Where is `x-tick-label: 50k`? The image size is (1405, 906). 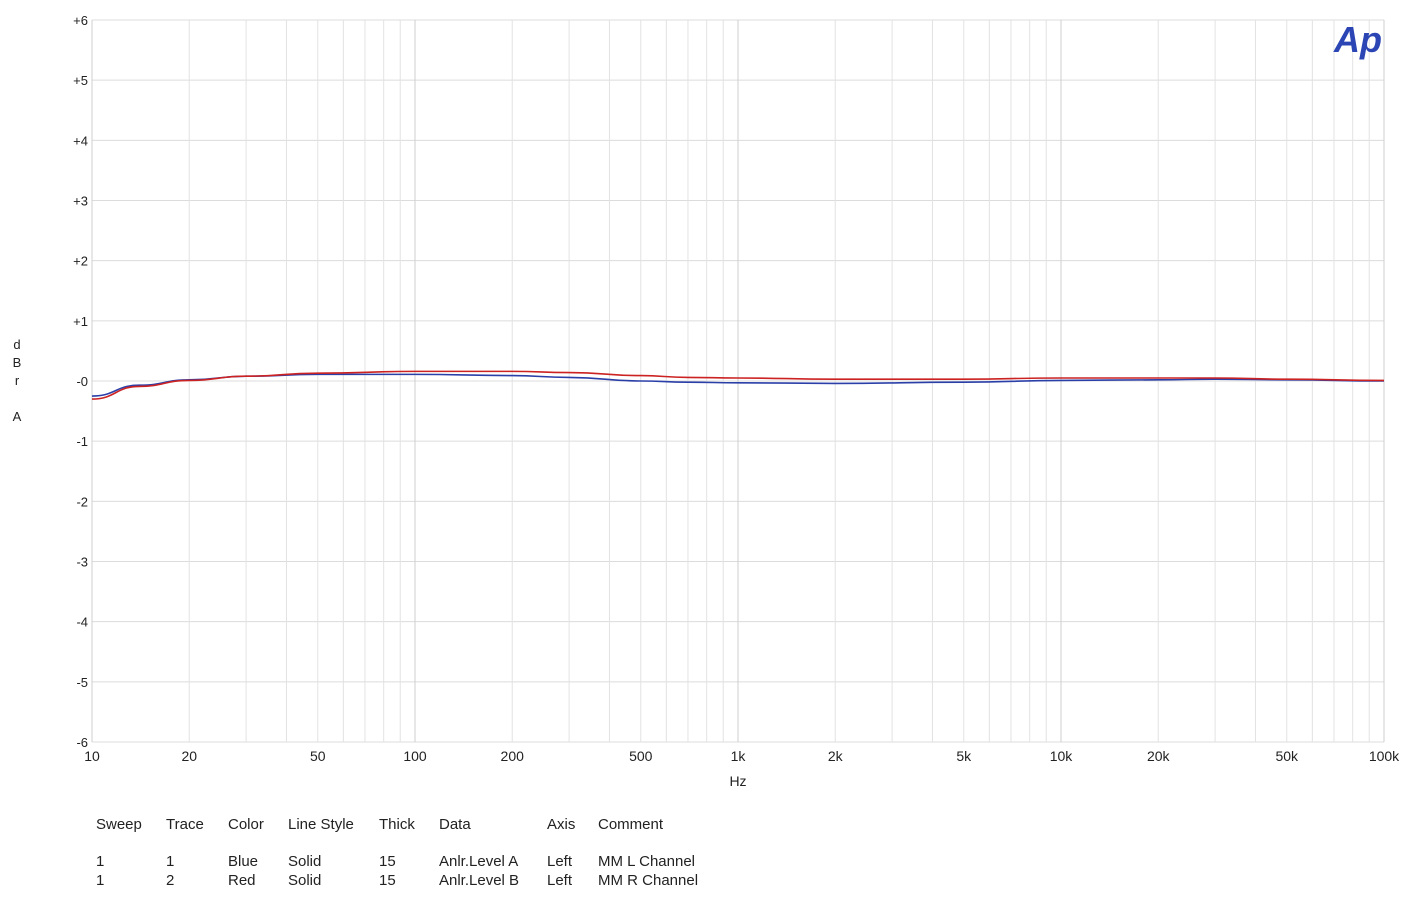 x-tick-label: 50k is located at coordinates (1287, 756).